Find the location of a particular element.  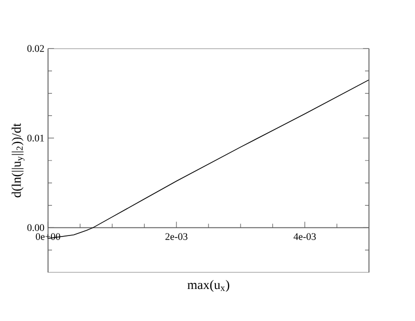

x-axis-title: max(u$_{x}$) is located at coordinates (208, 286).